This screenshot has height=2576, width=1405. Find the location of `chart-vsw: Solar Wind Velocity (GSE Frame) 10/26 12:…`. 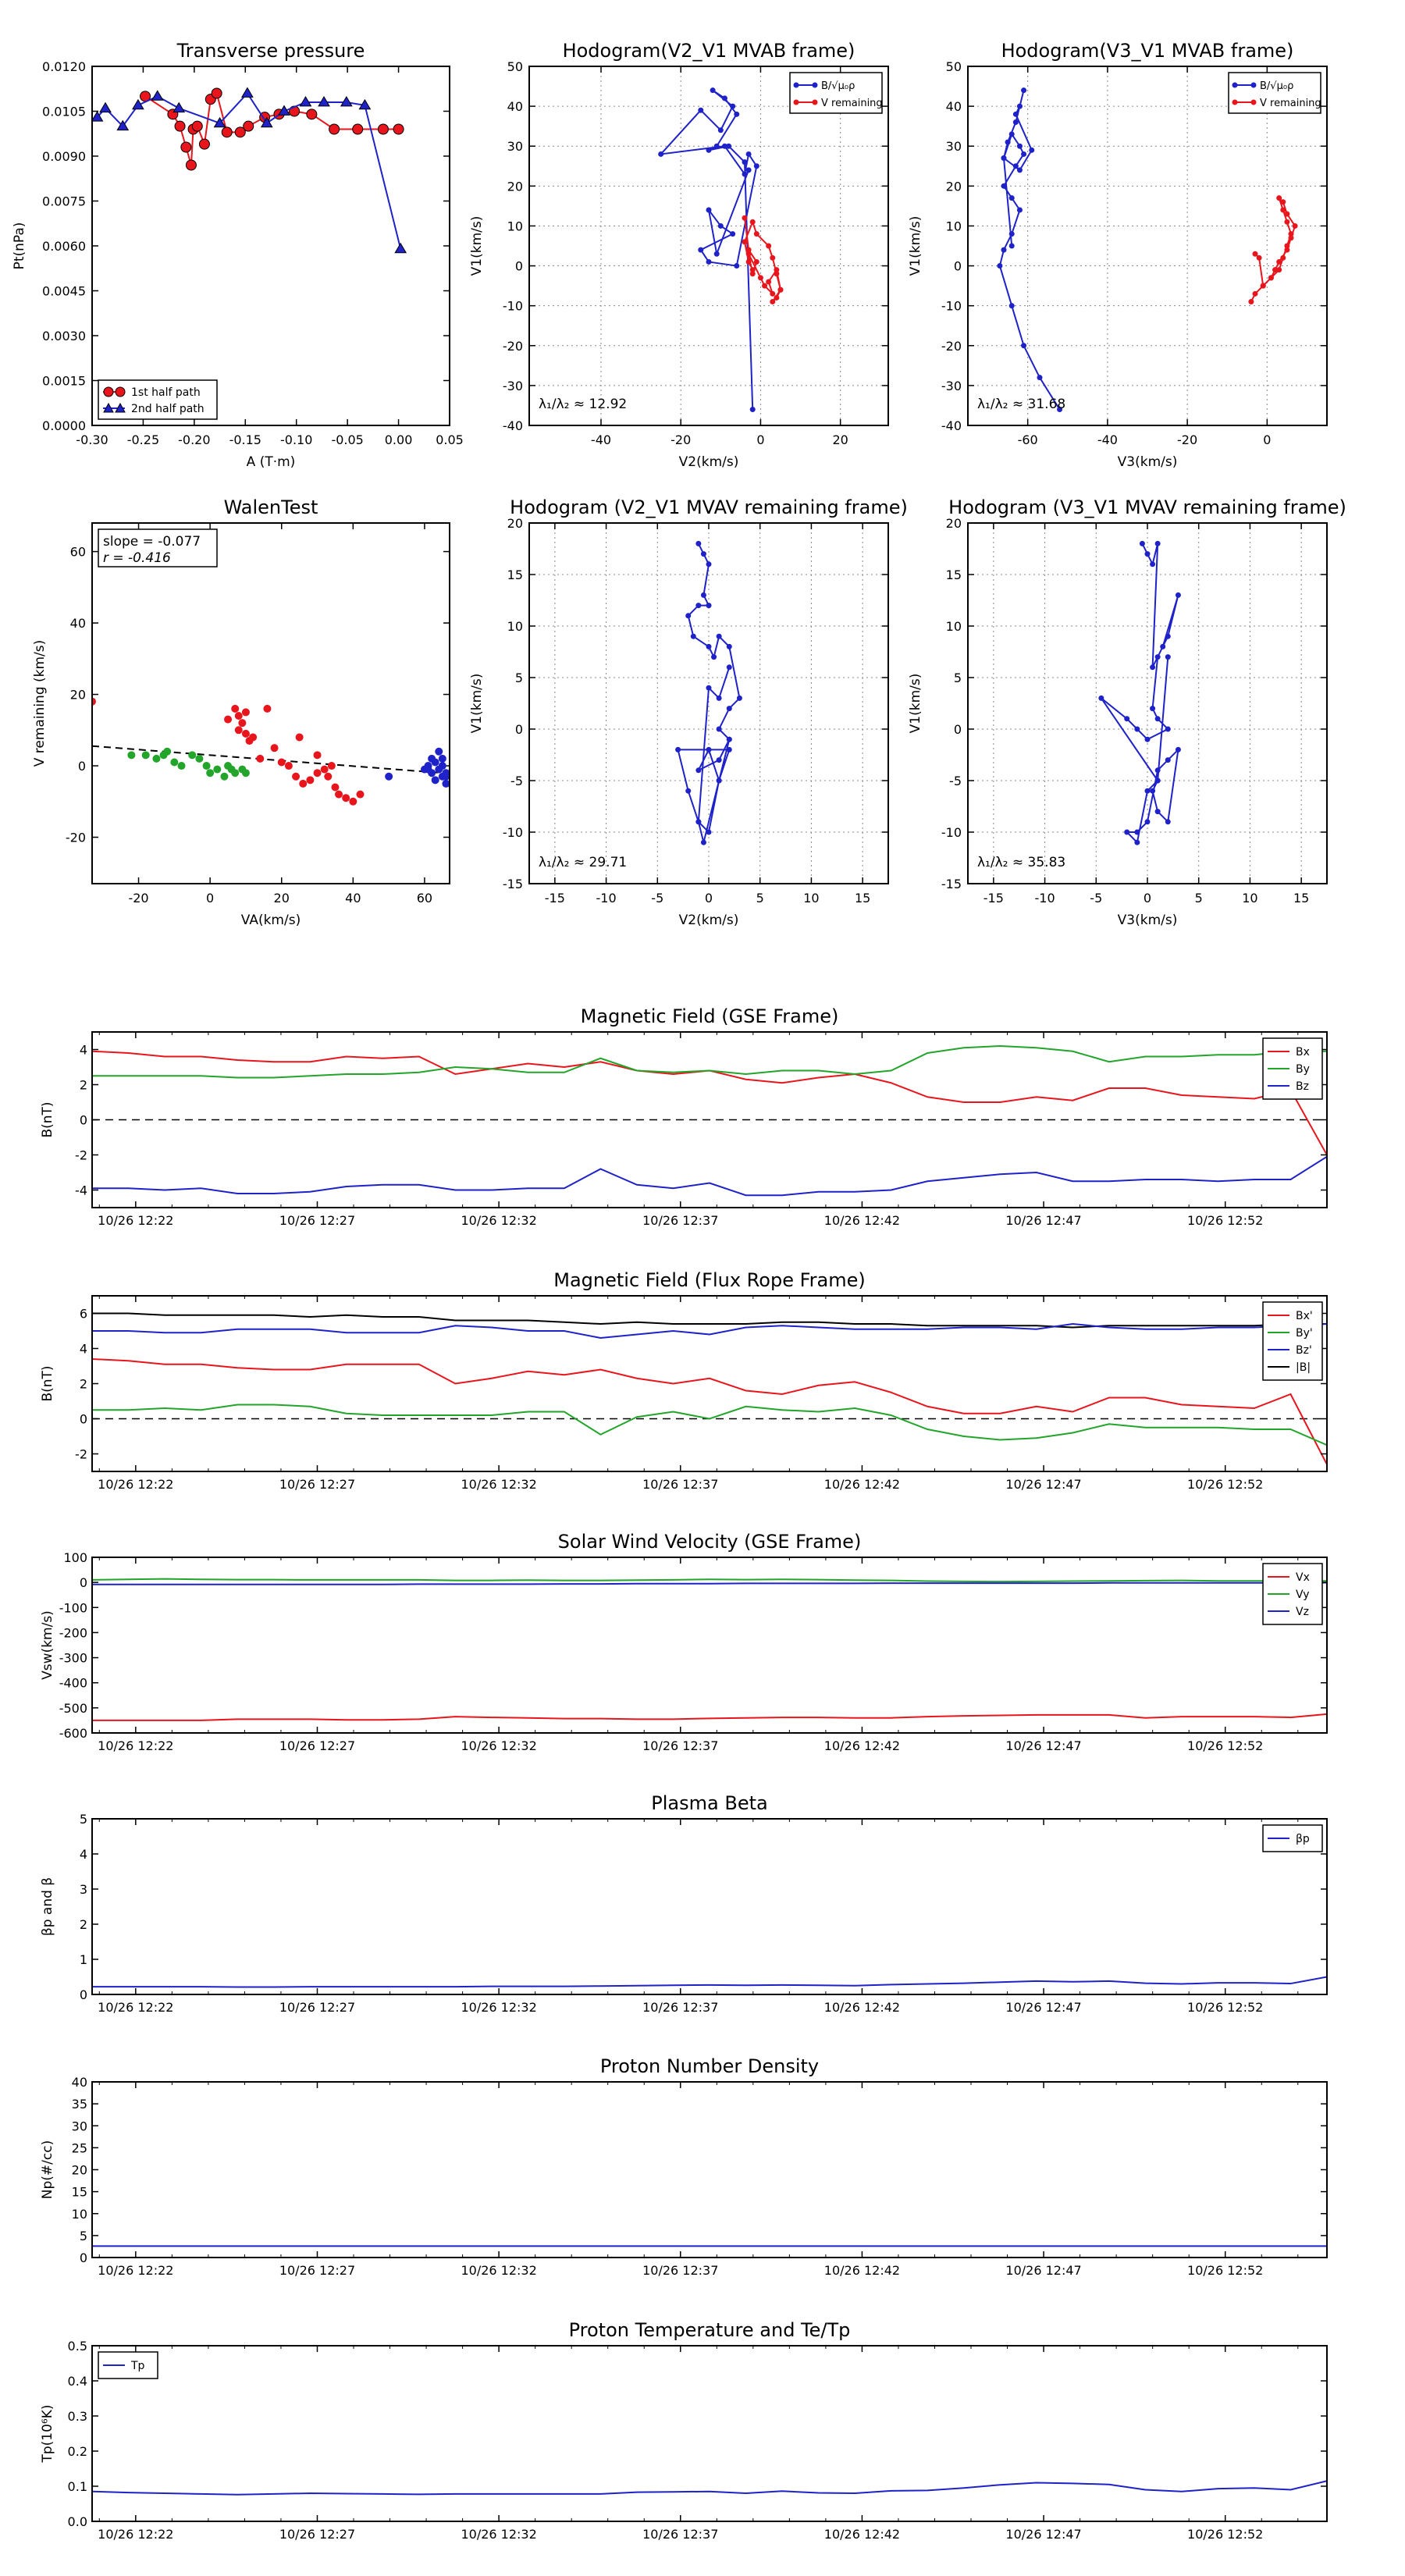

chart-vsw: Solar Wind Velocity (GSE Frame) 10/26 12:… is located at coordinates (684, 1642).